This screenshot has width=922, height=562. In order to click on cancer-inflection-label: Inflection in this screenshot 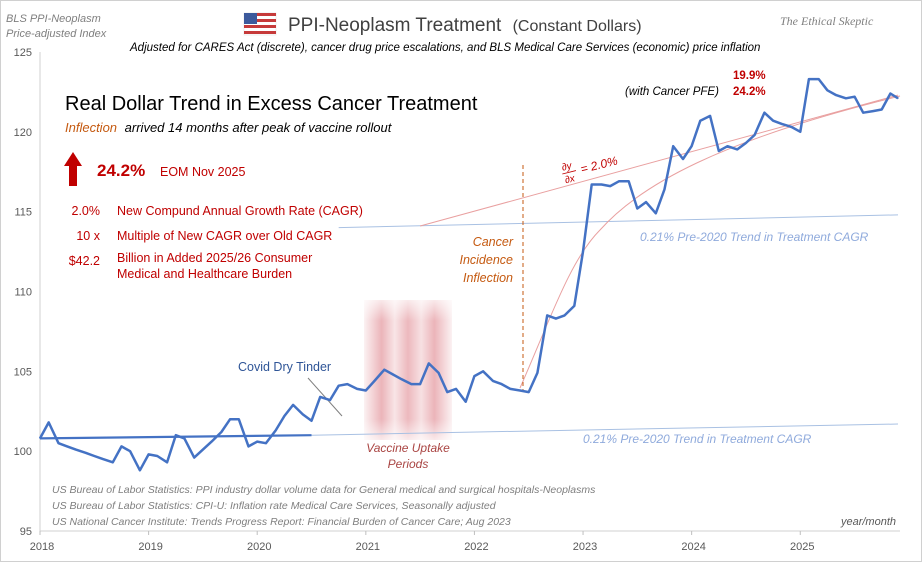, I will do `click(488, 278)`.